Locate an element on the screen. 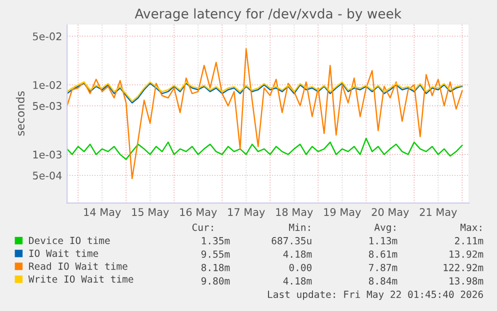 The height and width of the screenshot is (311, 497). y-tick-label: 1e-02 is located at coordinates (47, 85).